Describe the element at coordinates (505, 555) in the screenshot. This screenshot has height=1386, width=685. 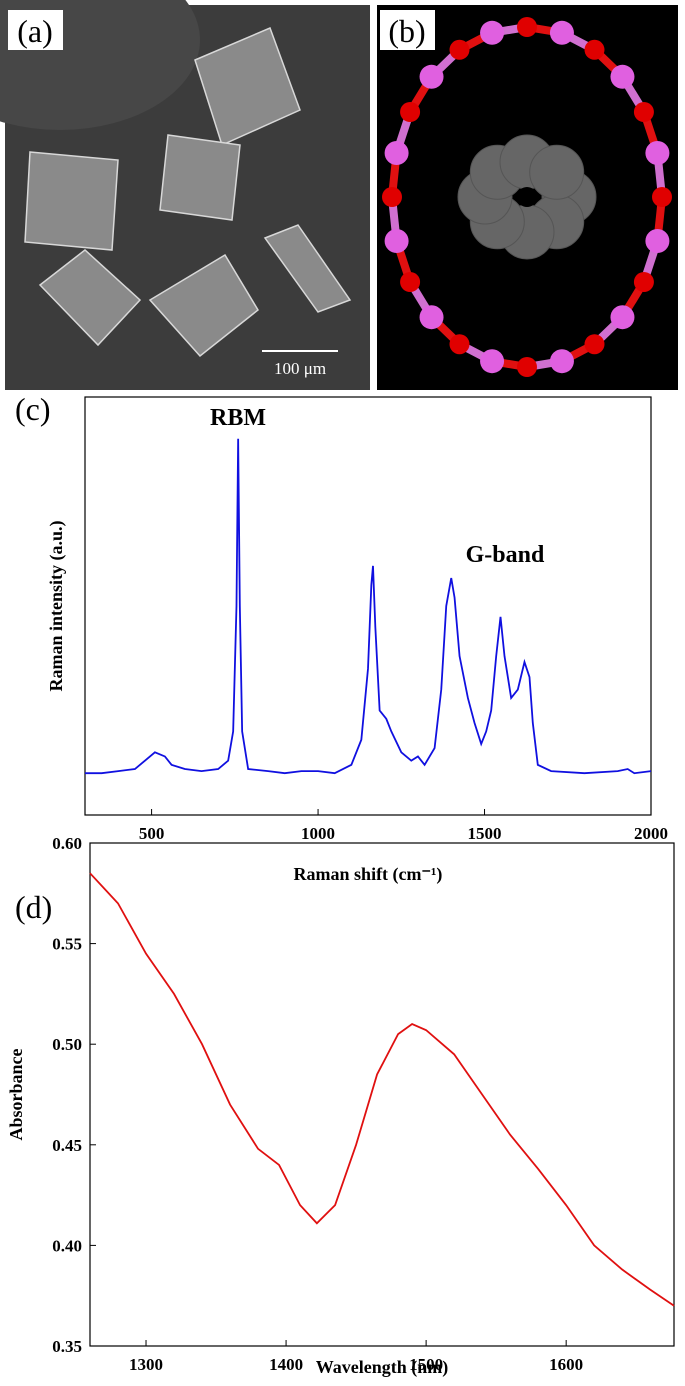
I see `annotation: G-band` at that location.